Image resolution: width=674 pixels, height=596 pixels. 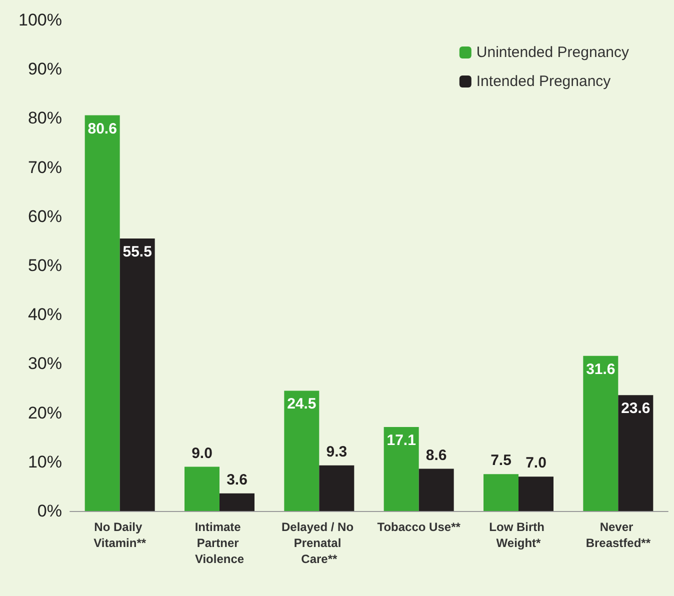 What do you see at coordinates (45, 462) in the screenshot?
I see `y-tick-label: 10%` at bounding box center [45, 462].